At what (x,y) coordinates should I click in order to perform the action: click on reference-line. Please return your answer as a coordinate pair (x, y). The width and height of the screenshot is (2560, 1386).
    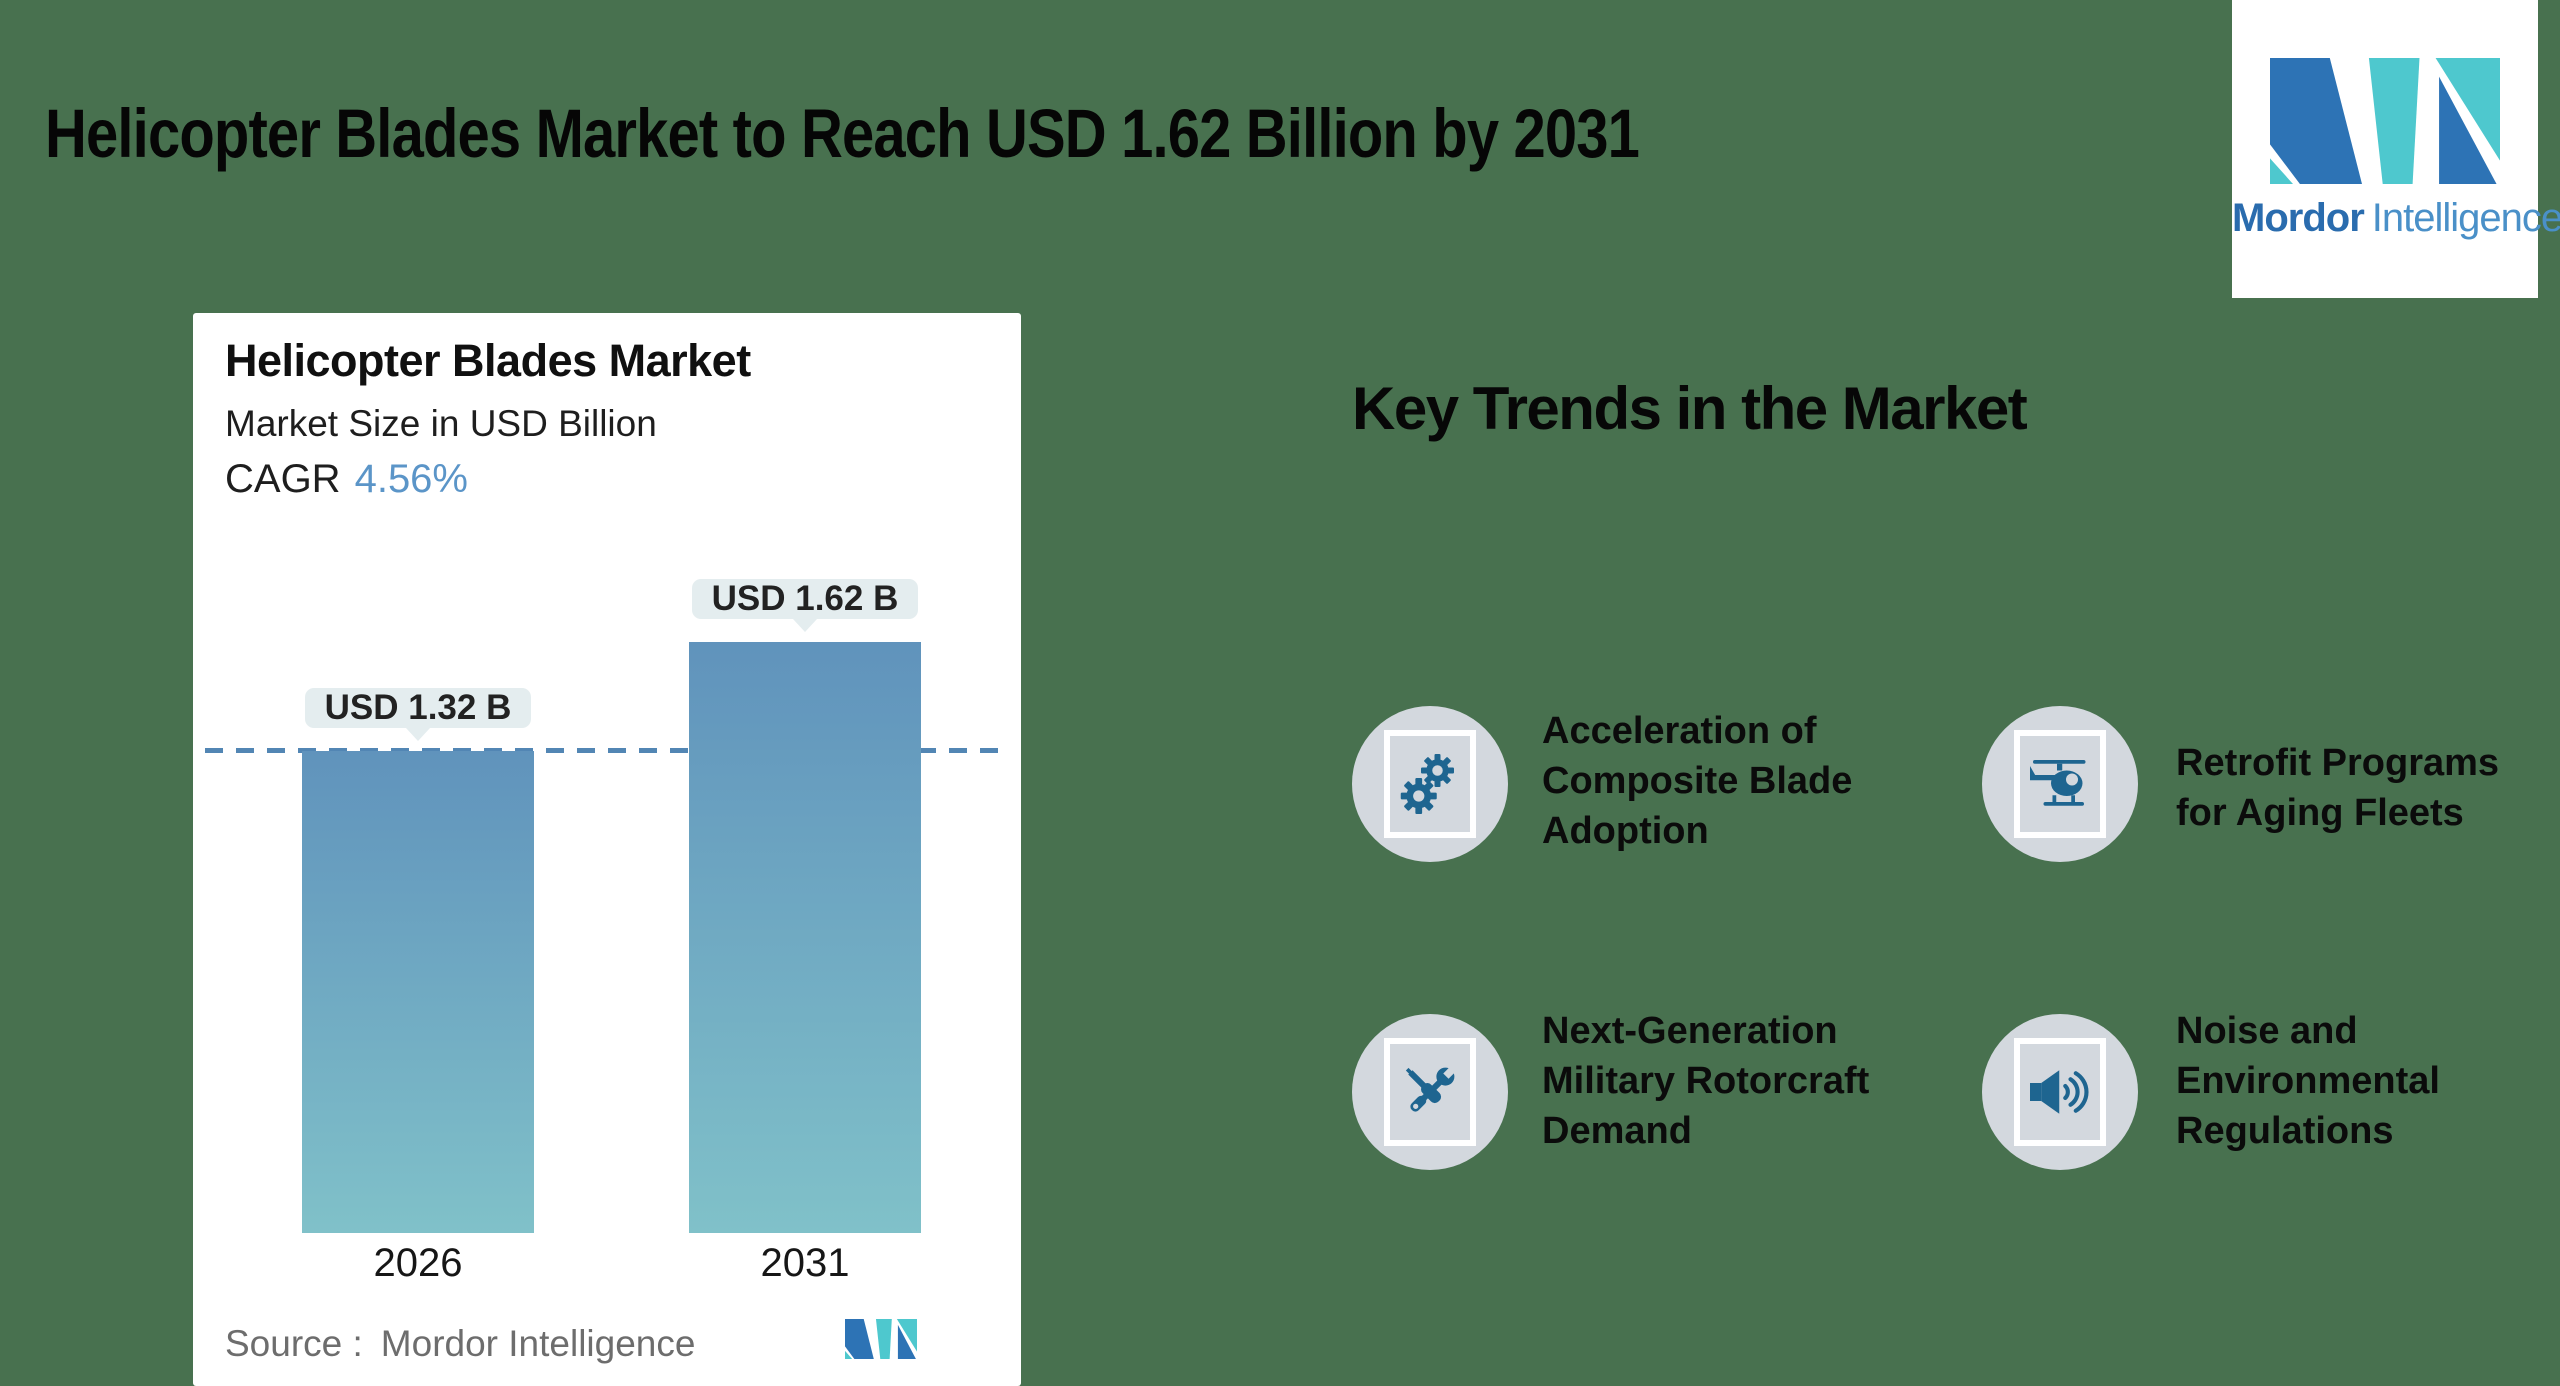
    Looking at the image, I should click on (607, 750).